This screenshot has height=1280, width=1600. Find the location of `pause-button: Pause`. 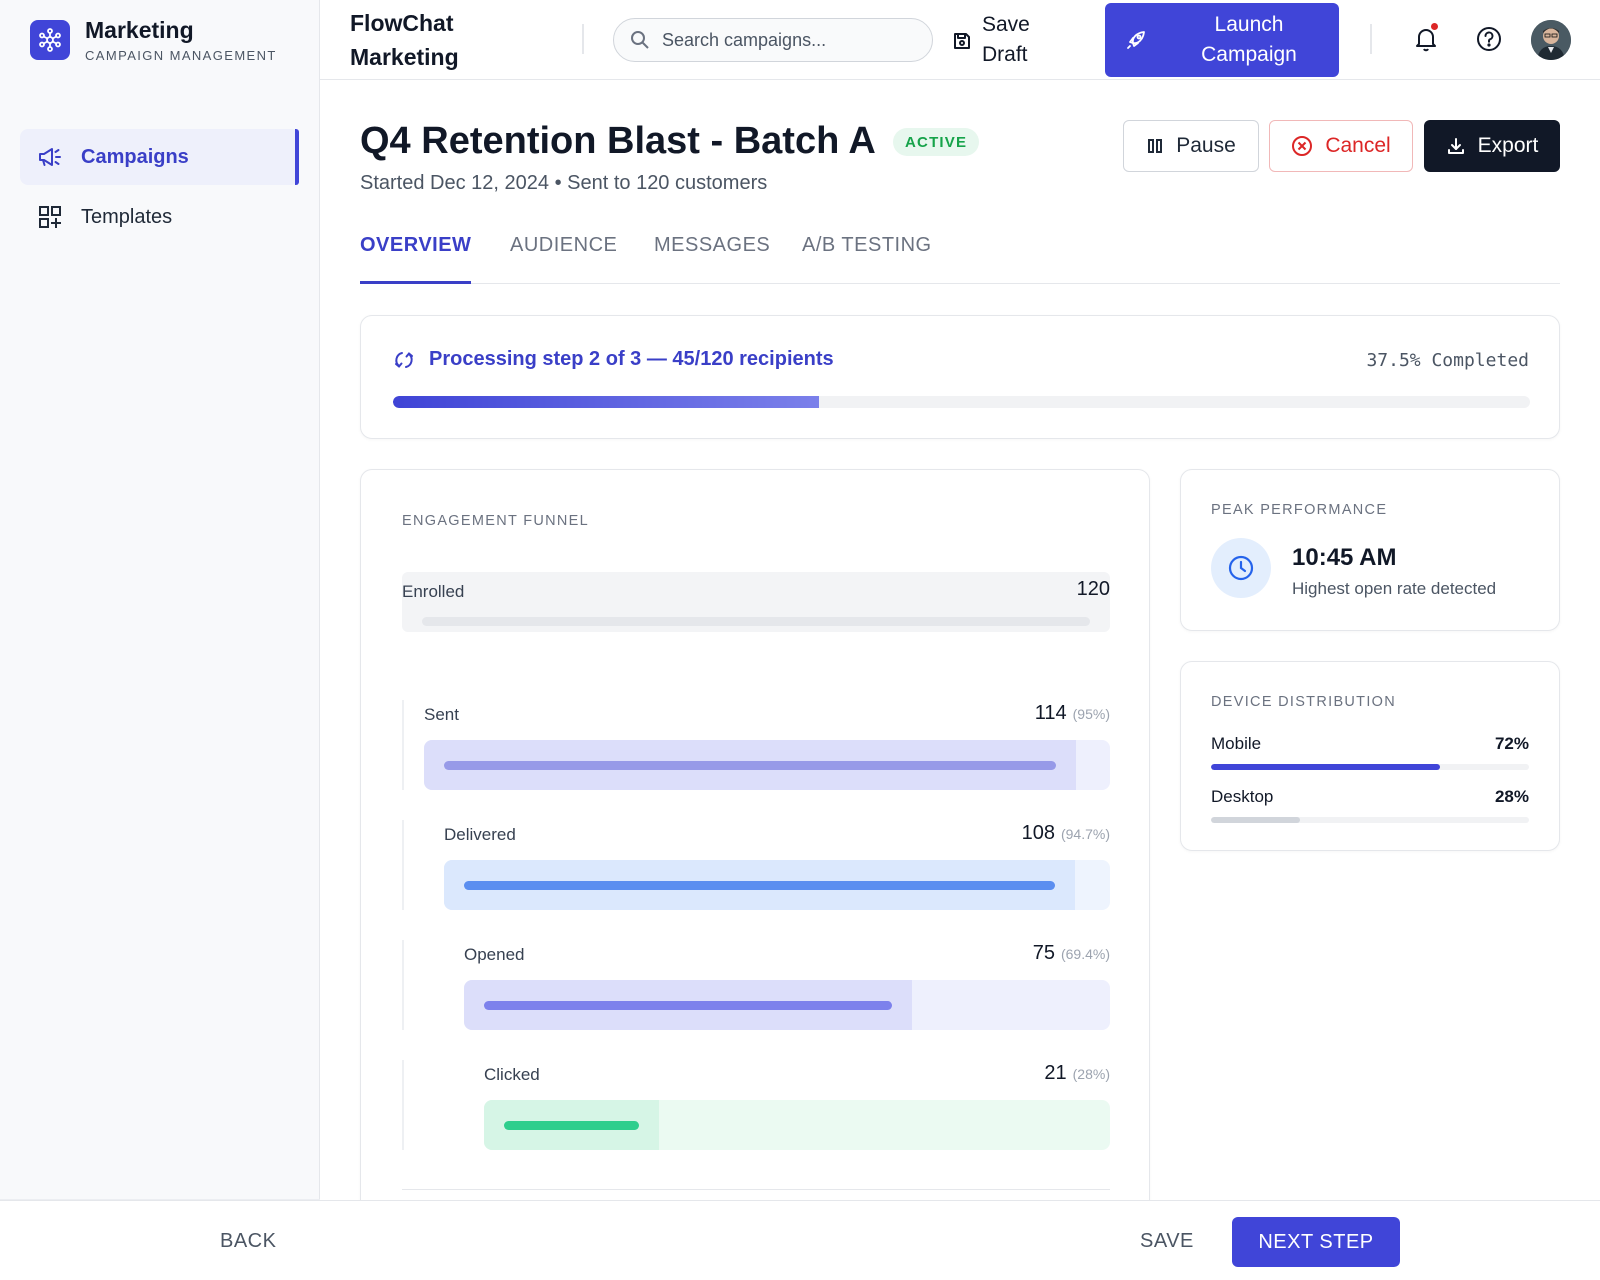

pause-button: Pause is located at coordinates (1191, 146).